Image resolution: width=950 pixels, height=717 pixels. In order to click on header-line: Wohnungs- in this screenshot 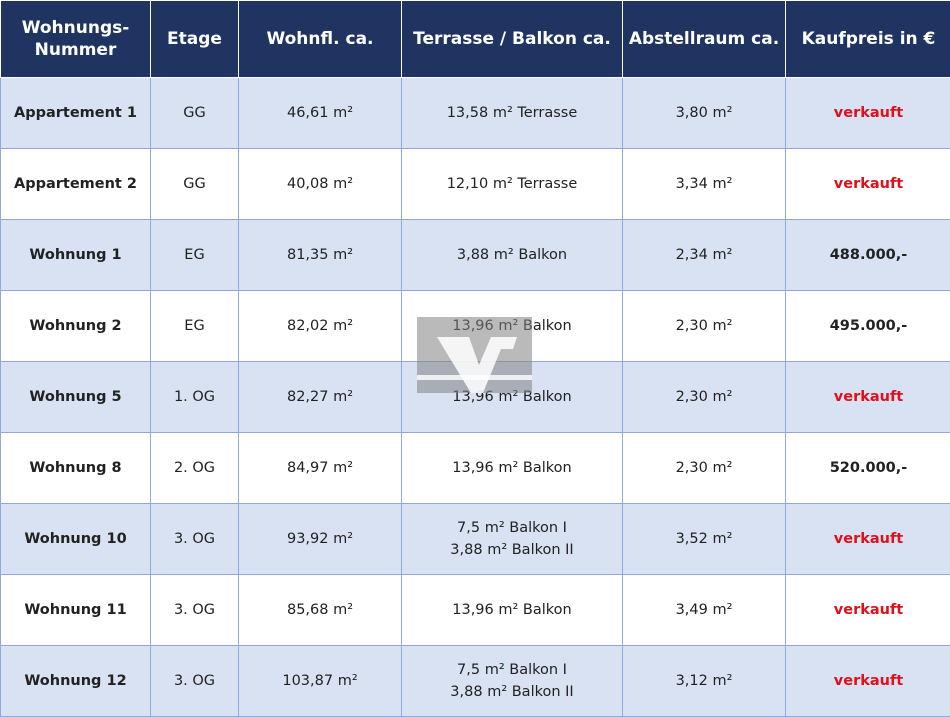, I will do `click(75, 28)`.